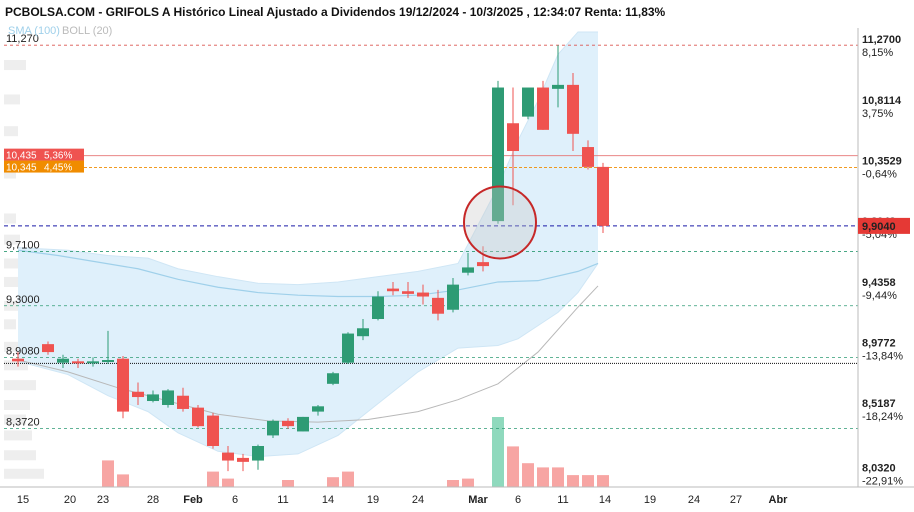 Image resolution: width=914 pixels, height=512 pixels. What do you see at coordinates (21, 156) in the screenshot?
I see `price-marker-value: 10,435` at bounding box center [21, 156].